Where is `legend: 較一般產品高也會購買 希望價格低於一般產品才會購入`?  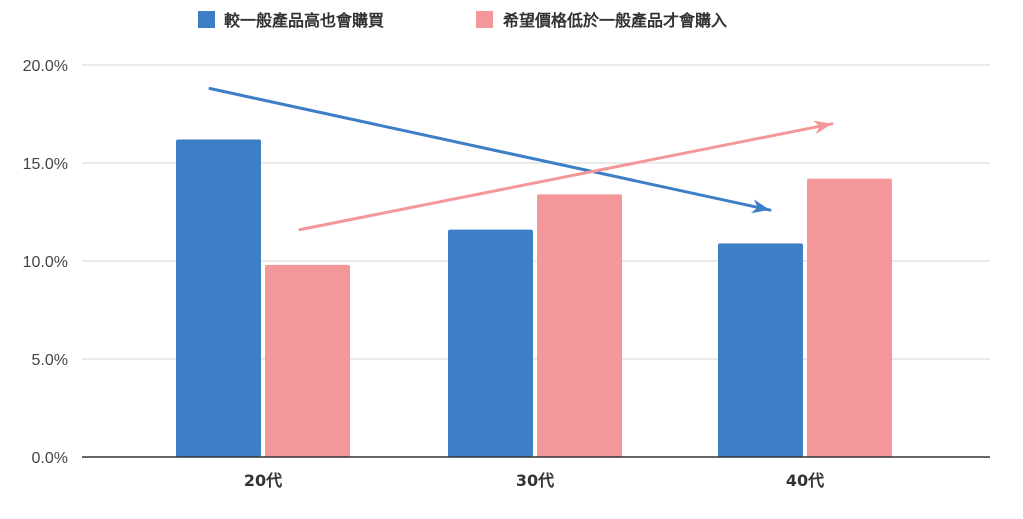
legend: 較一般產品高也會購買 希望價格低於一般產品才會購入 is located at coordinates (462, 20).